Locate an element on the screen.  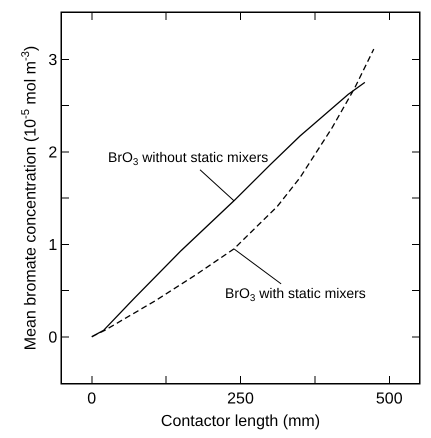
x-axis-title: Contactor length (mm) is located at coordinates (240, 421).